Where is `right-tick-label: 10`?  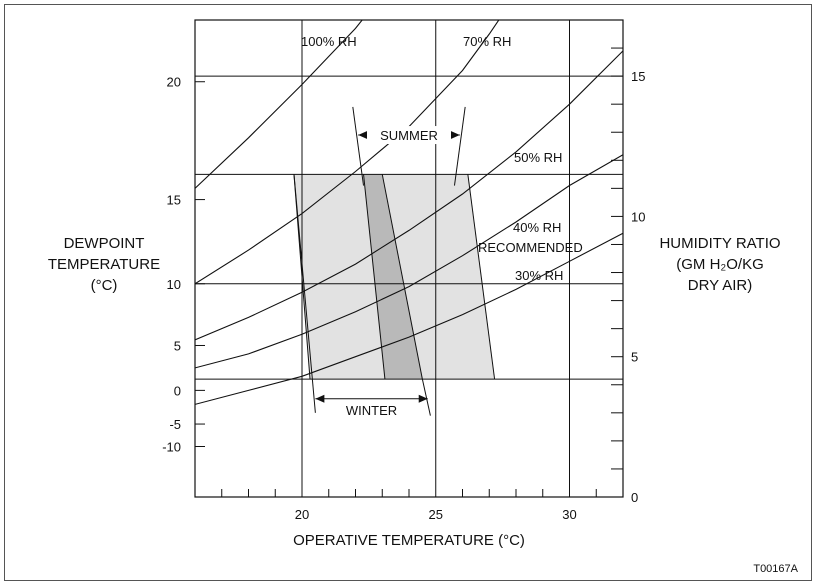 right-tick-label: 10 is located at coordinates (638, 216).